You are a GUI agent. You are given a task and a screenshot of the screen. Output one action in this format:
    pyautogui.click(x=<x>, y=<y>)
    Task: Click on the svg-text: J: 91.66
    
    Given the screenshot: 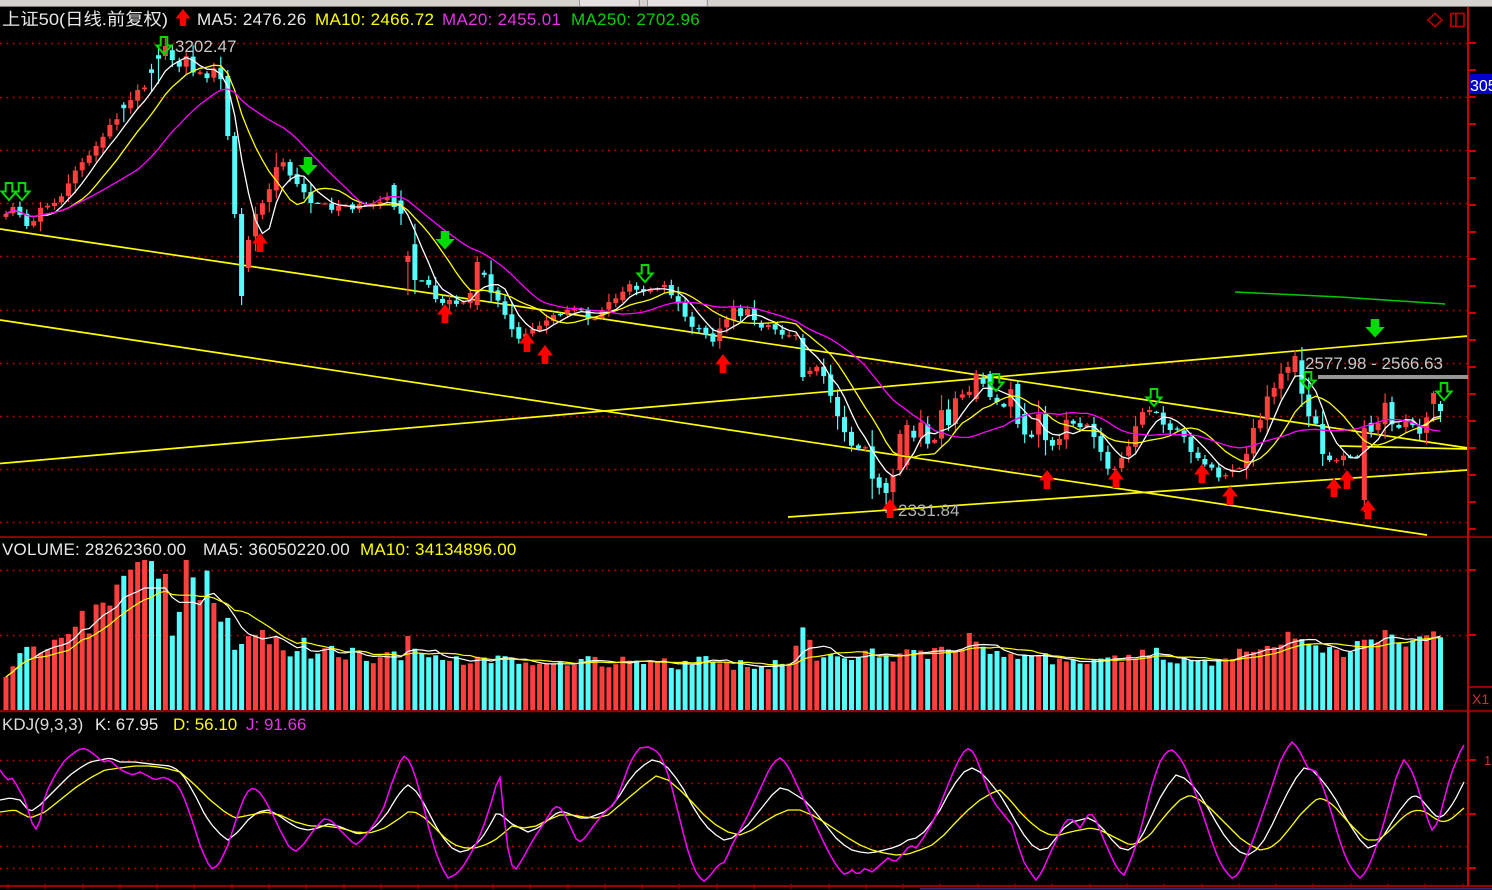 What is the action you would take?
    pyautogui.click(x=276, y=724)
    